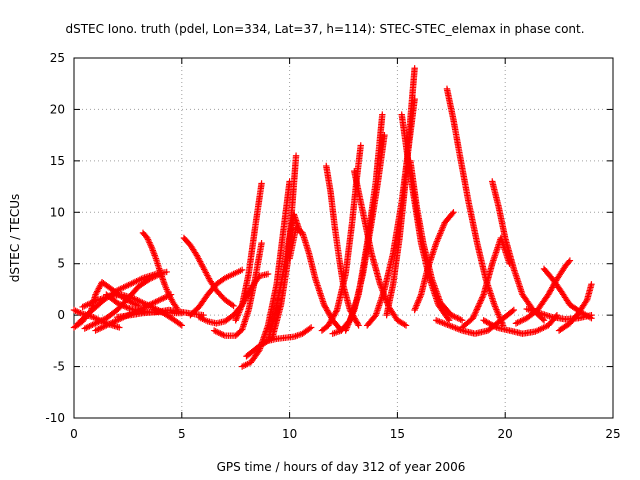 This screenshot has width=640, height=480. What do you see at coordinates (505, 434) in the screenshot?
I see `x-tick-label: 20` at bounding box center [505, 434].